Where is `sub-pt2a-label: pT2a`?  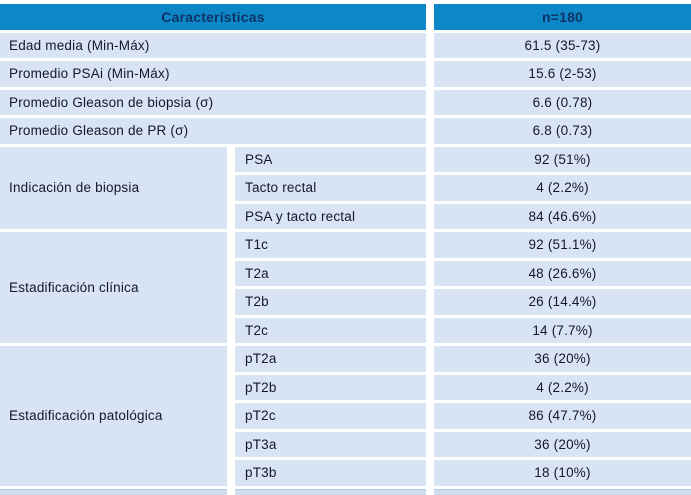 sub-pt2a-label: pT2a is located at coordinates (330, 359).